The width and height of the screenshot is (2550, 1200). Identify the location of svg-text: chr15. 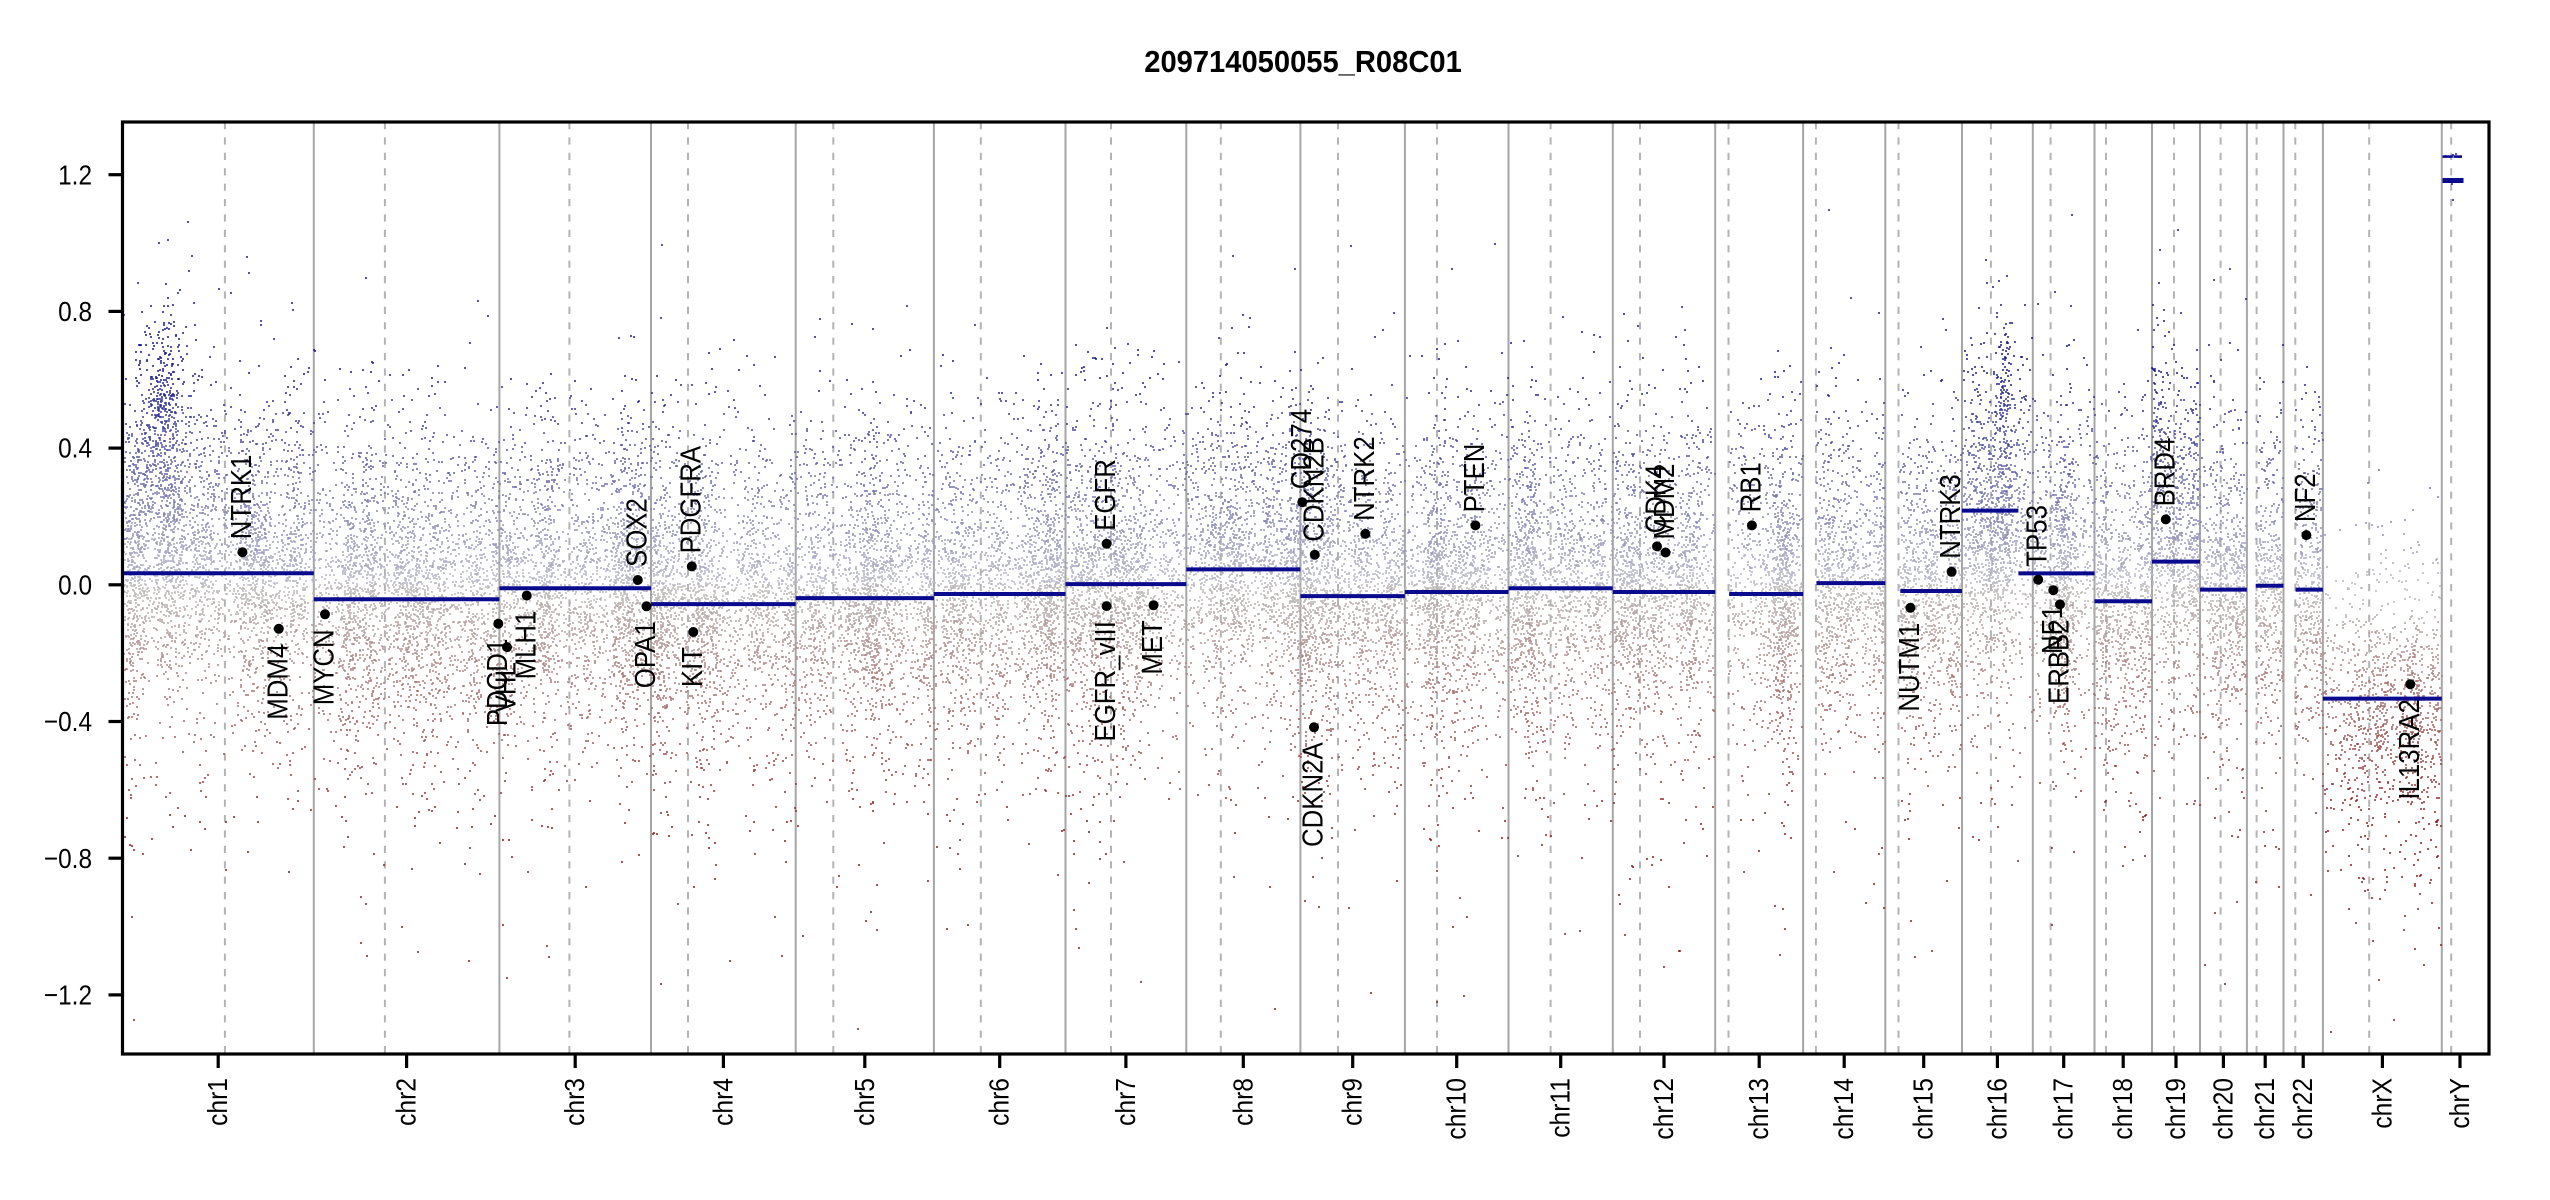
(1923, 1109).